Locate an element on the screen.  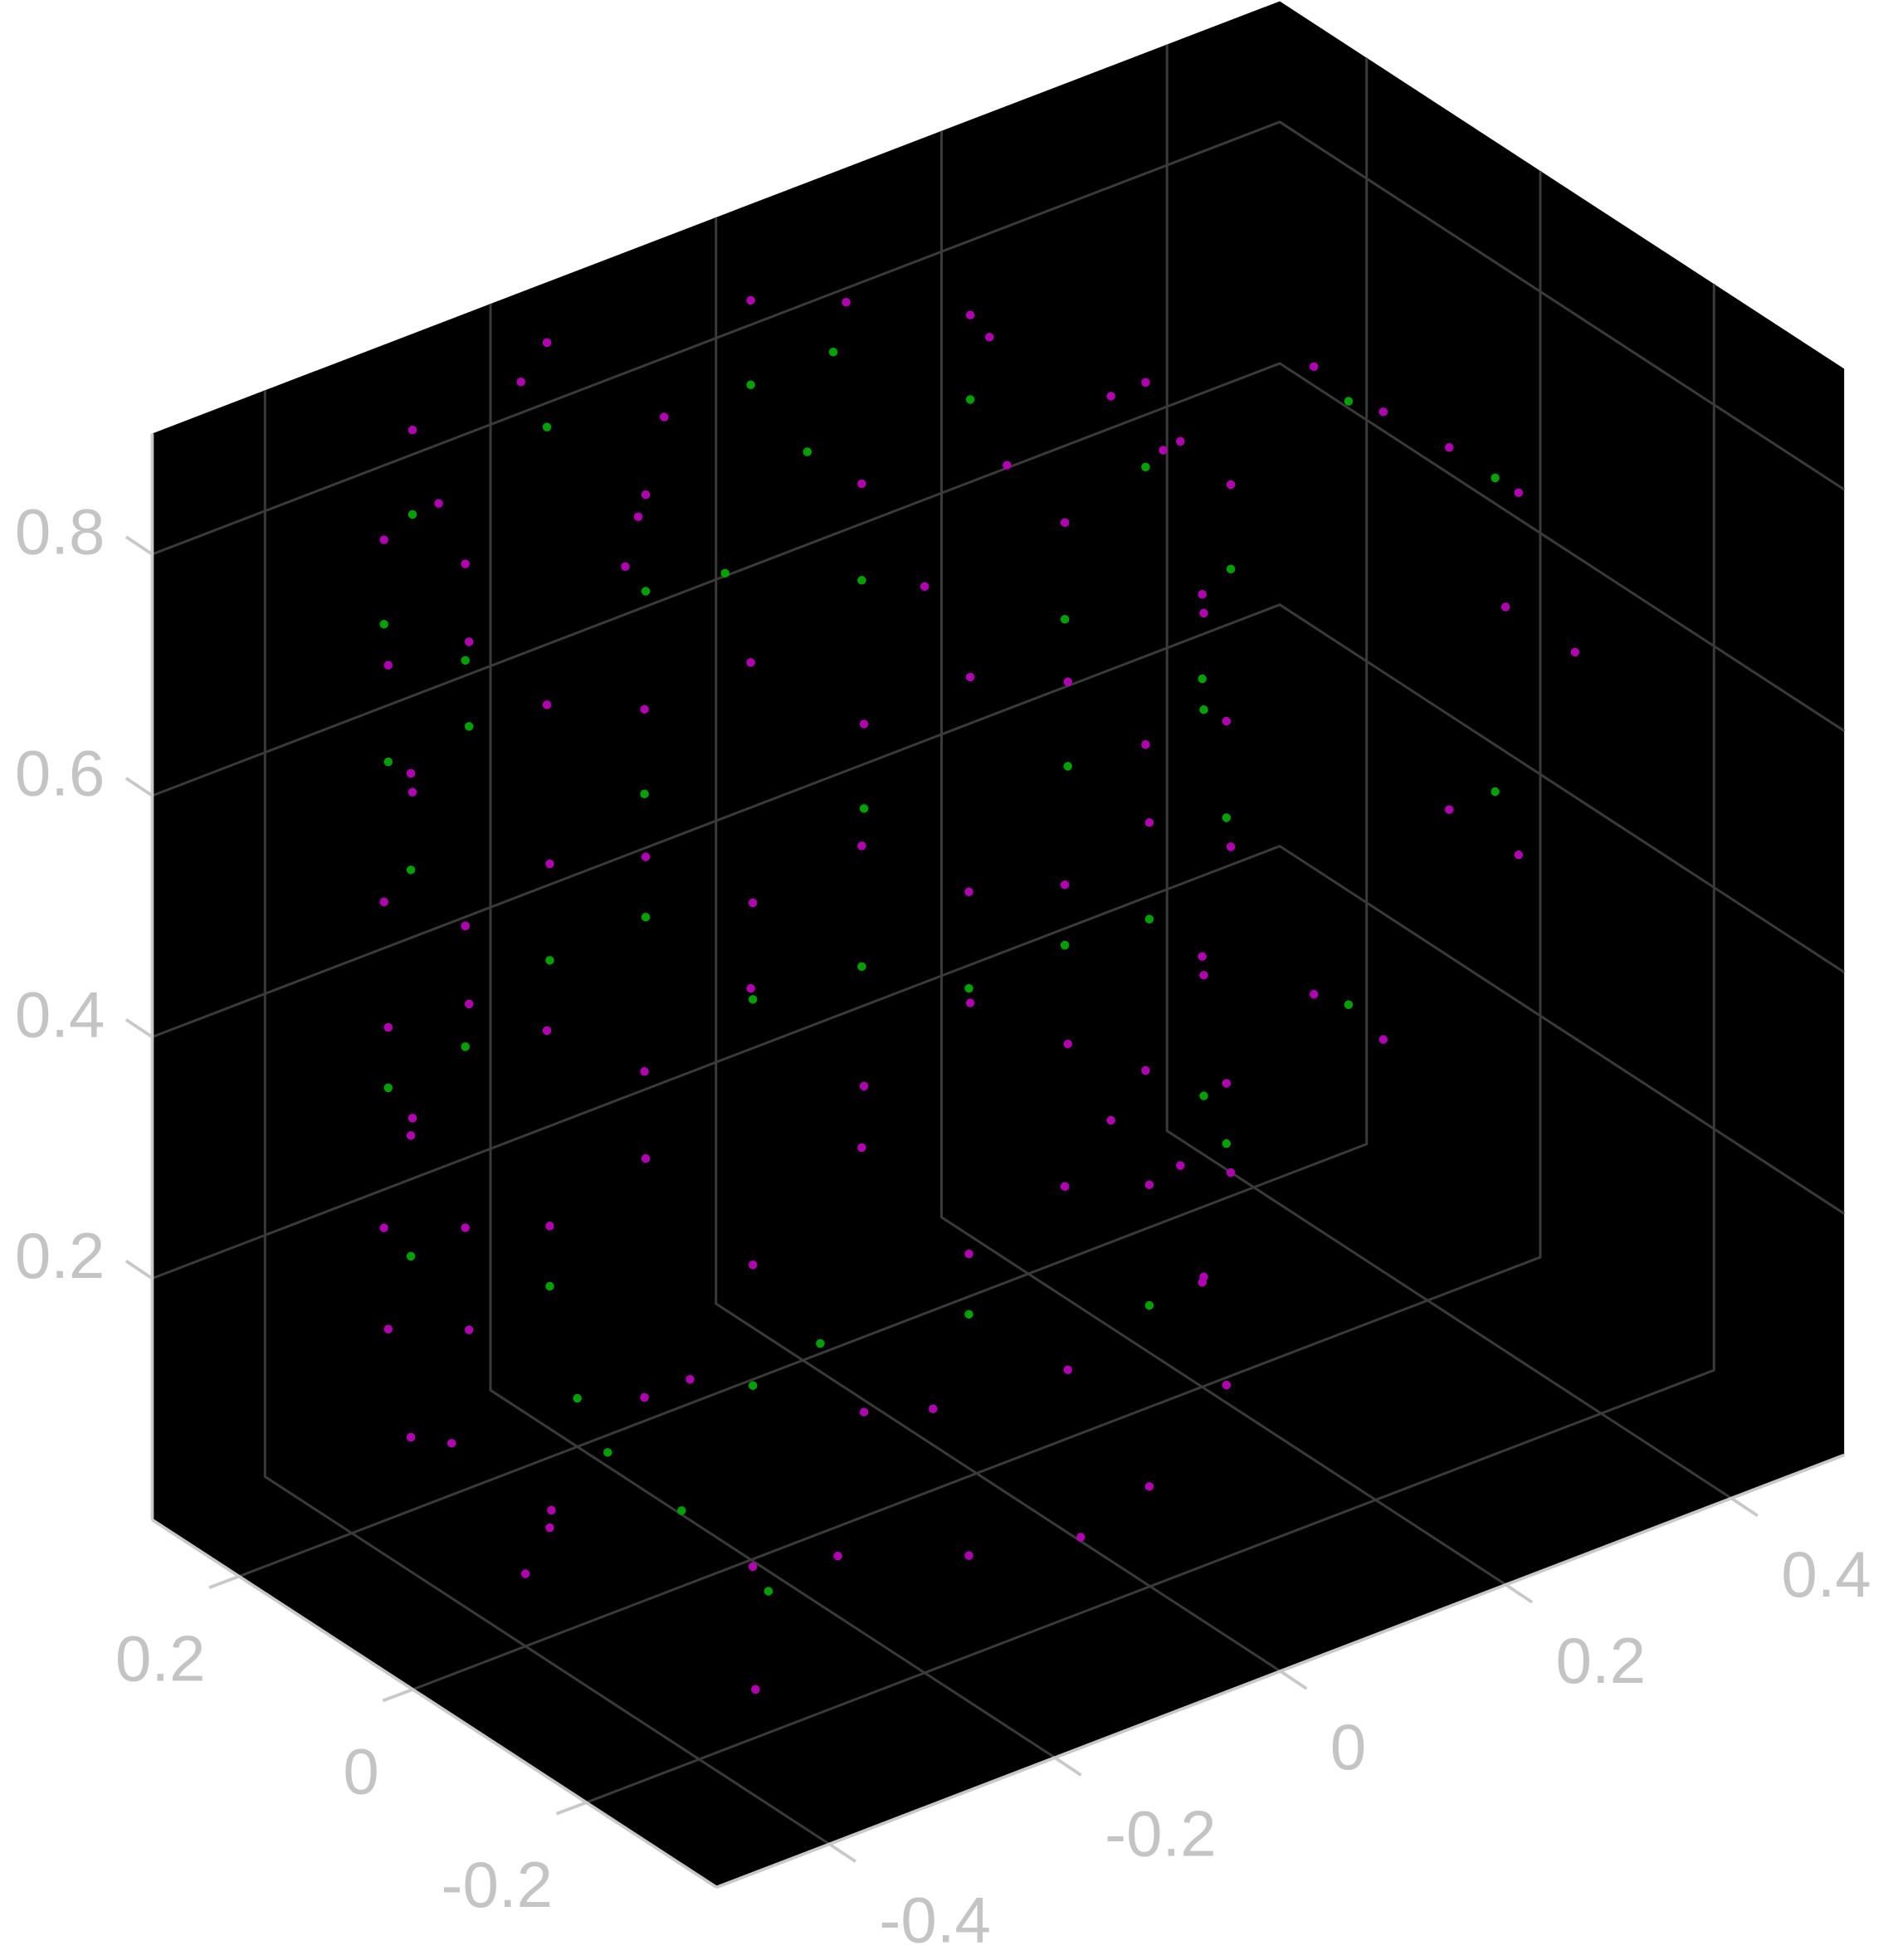
x-tick-label: 0.2 is located at coordinates (161, 1657).